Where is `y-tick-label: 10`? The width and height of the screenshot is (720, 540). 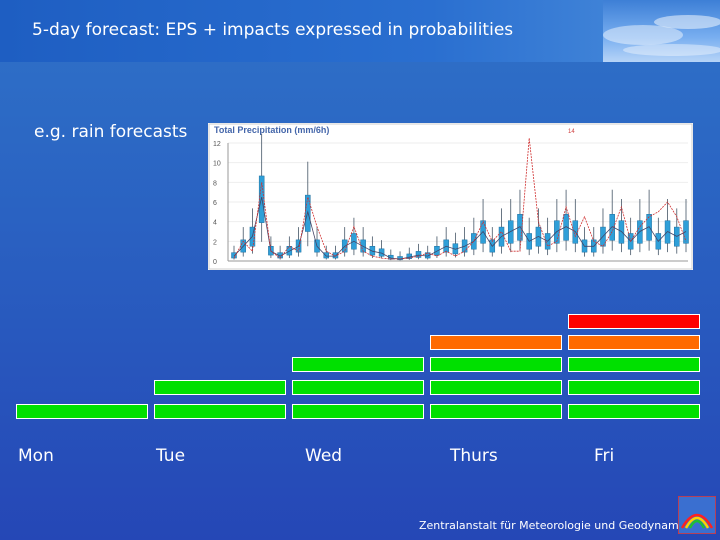 y-tick-label: 10 is located at coordinates (217, 164).